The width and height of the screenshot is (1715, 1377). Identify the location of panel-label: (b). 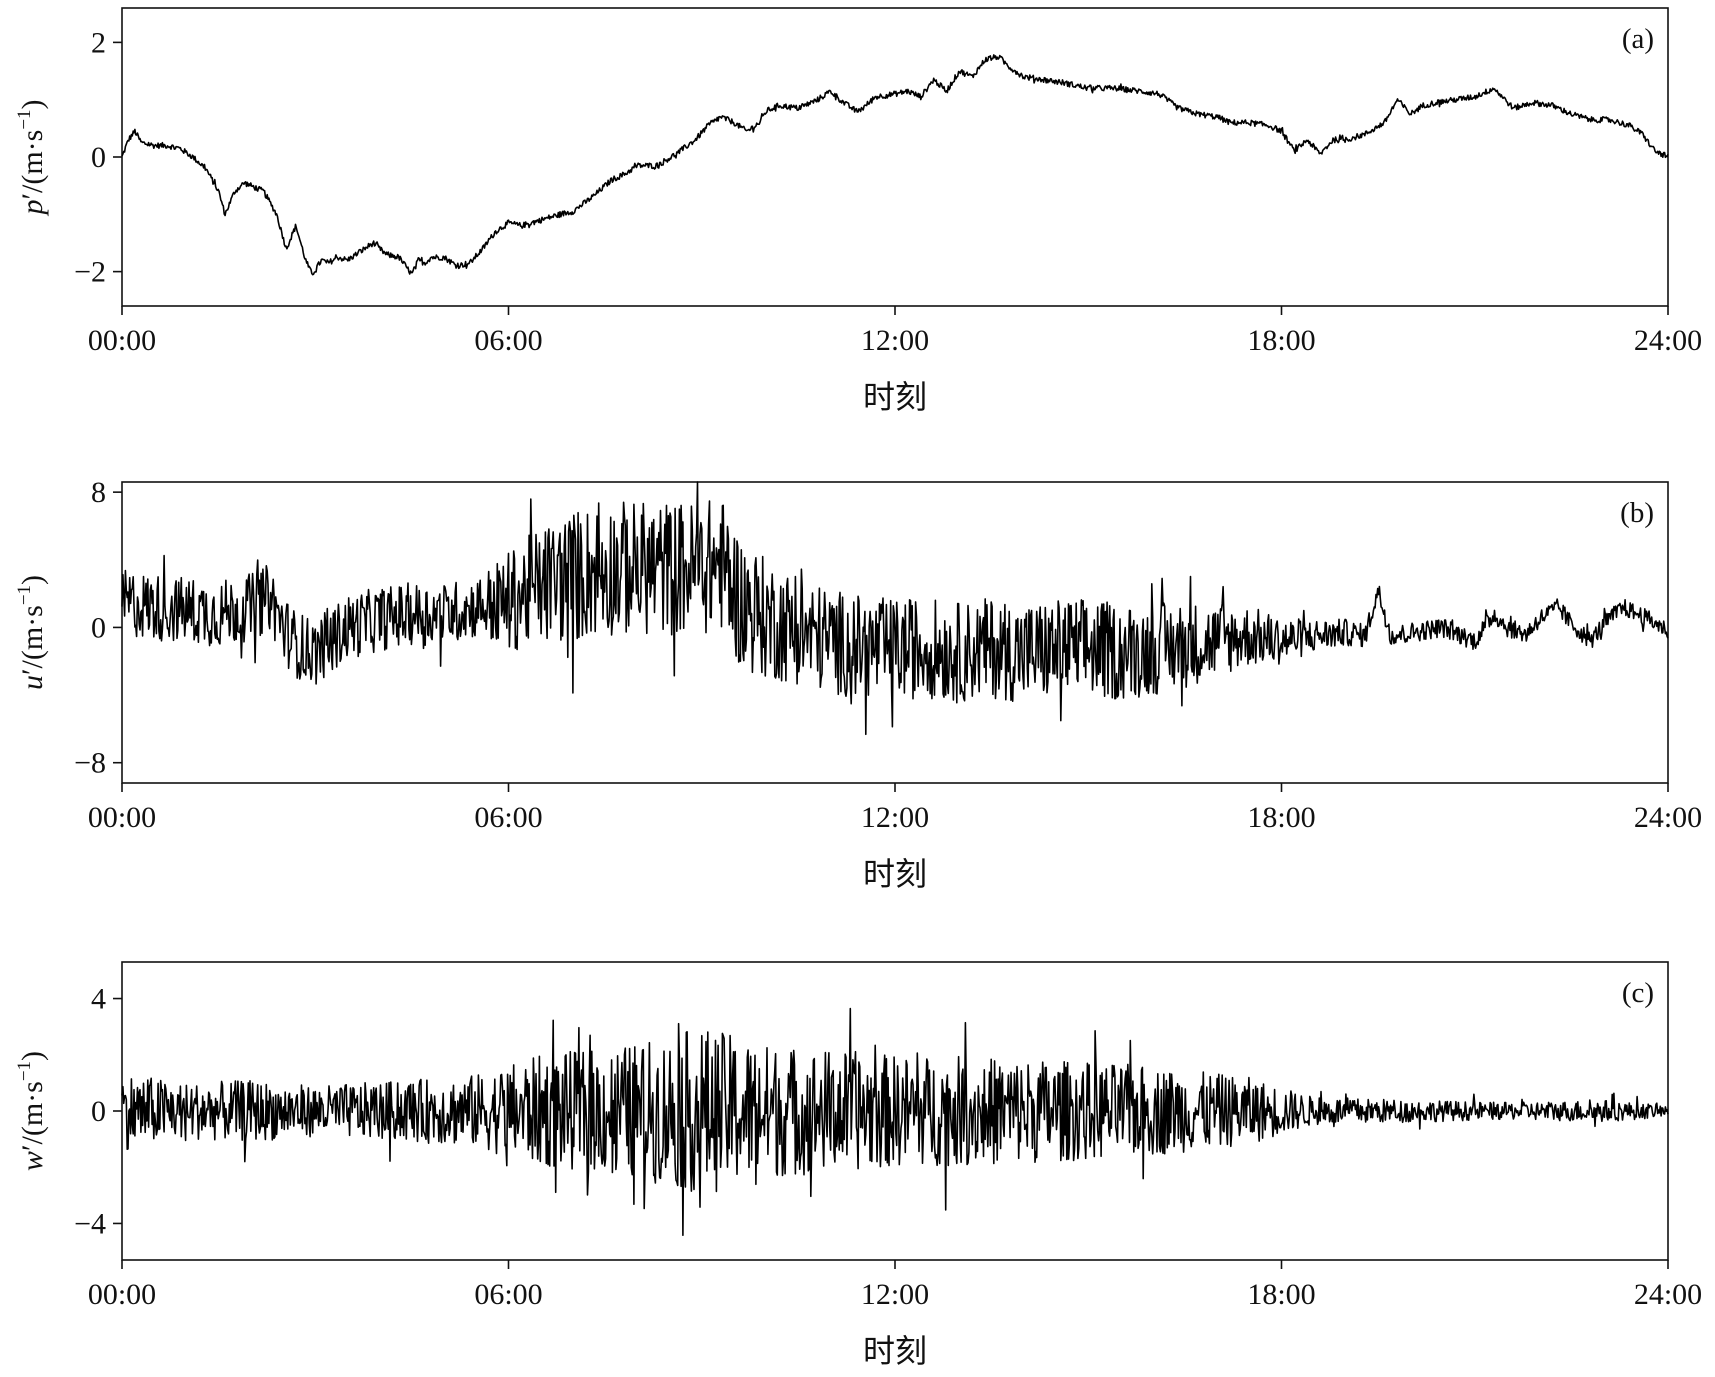
(1637, 513).